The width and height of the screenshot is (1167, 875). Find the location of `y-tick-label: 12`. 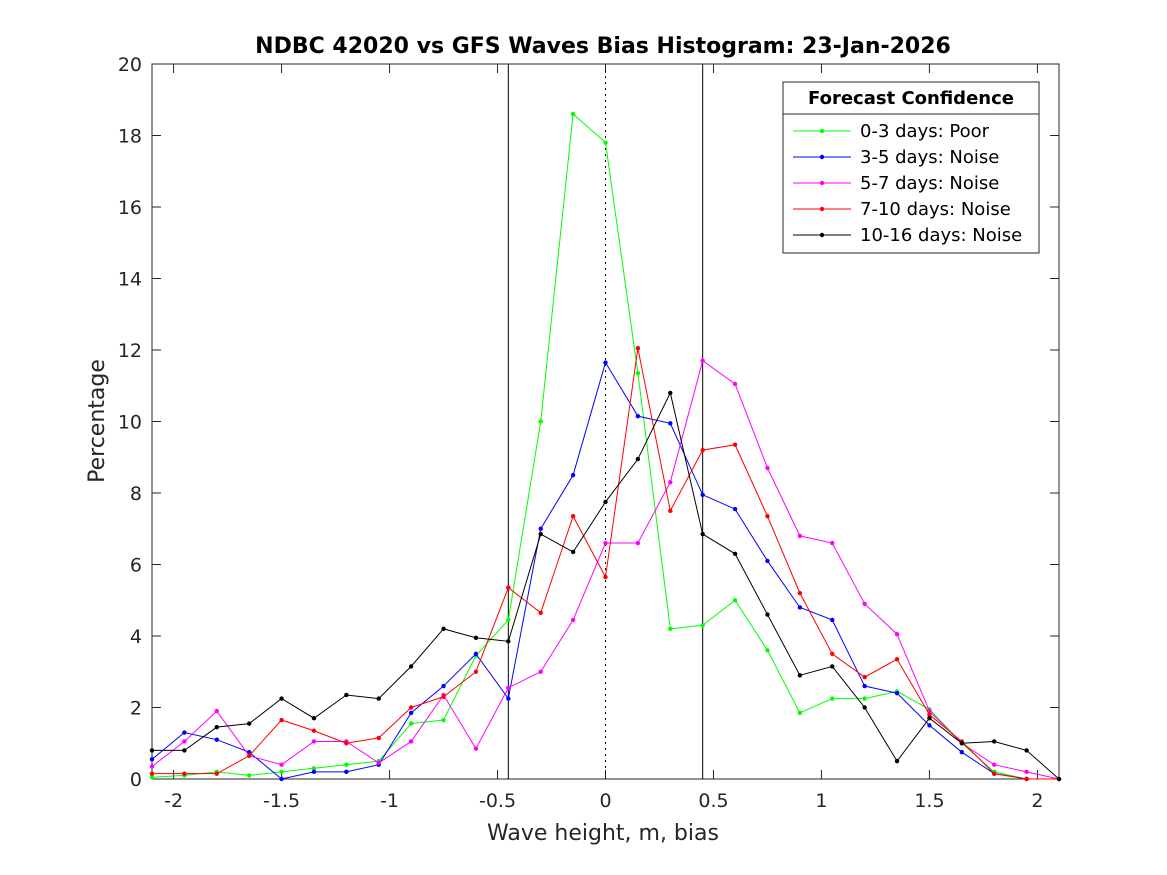

y-tick-label: 12 is located at coordinates (130, 351).